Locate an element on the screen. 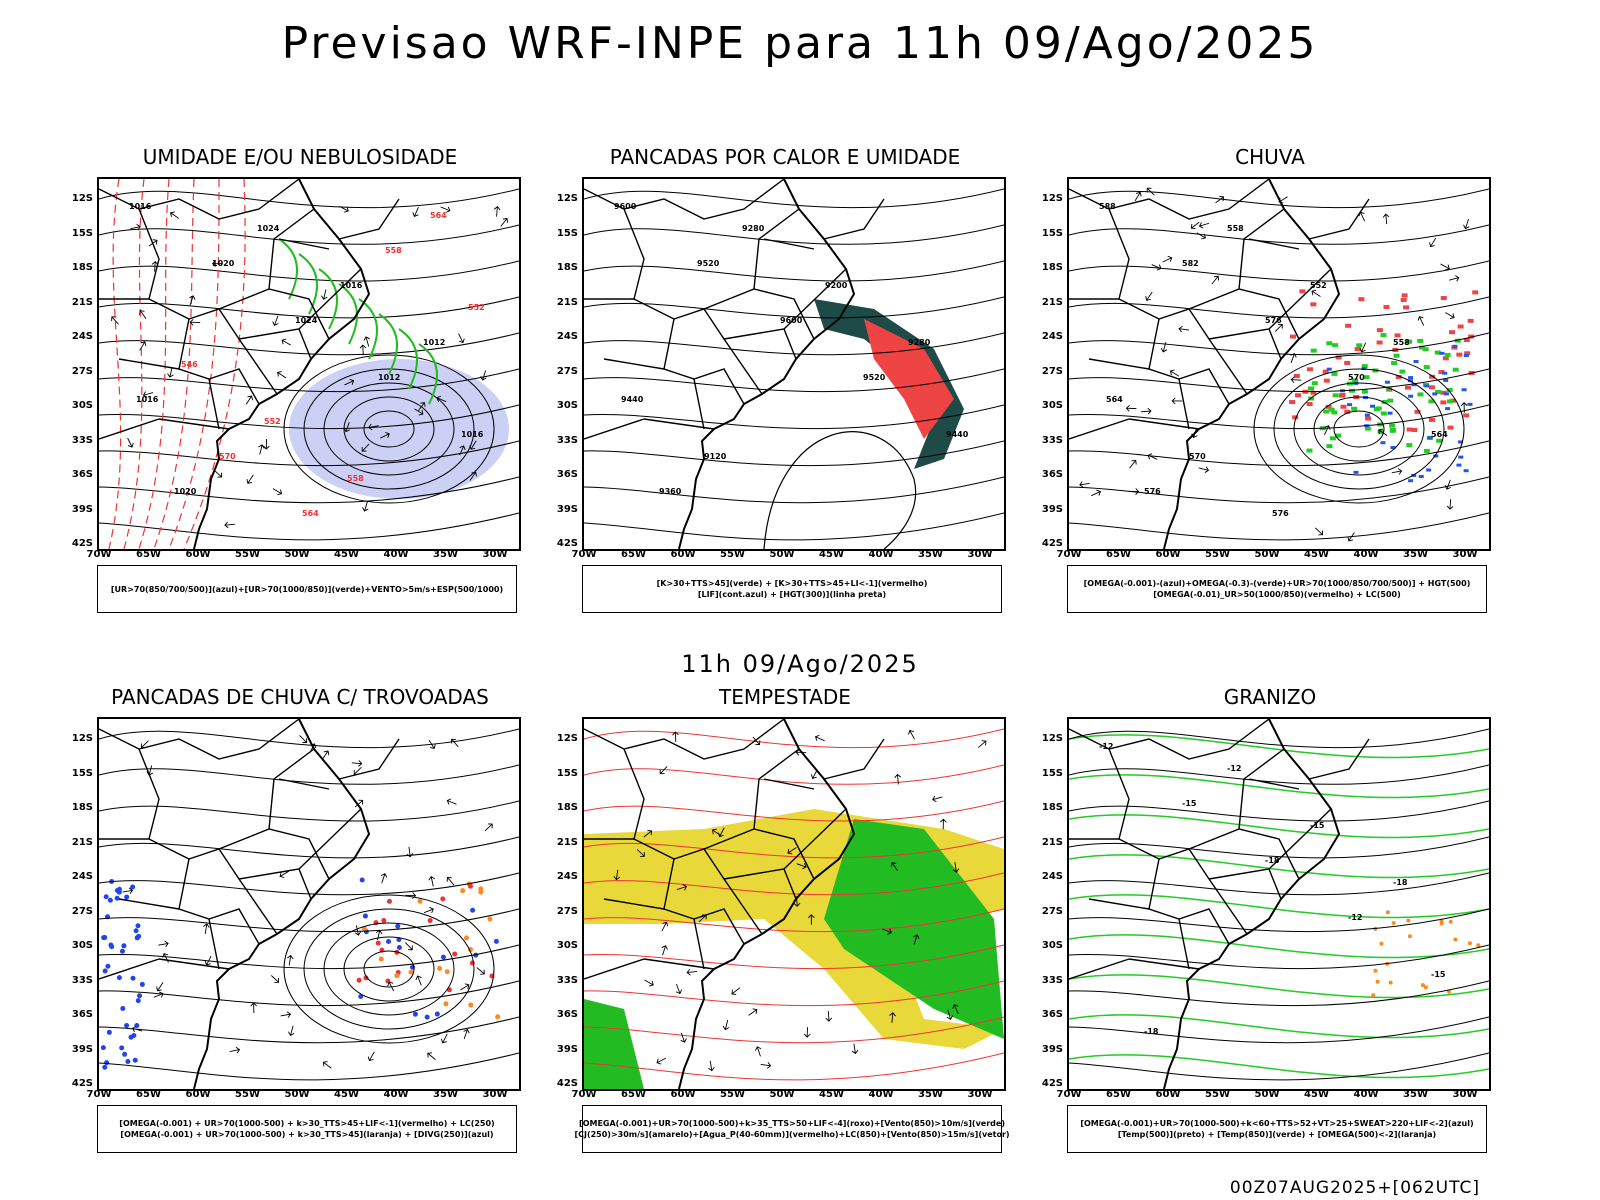 The image size is (1600, 1200). run-timestamp: 00Z07AUG2025+[062UTC] is located at coordinates (1354, 1188).